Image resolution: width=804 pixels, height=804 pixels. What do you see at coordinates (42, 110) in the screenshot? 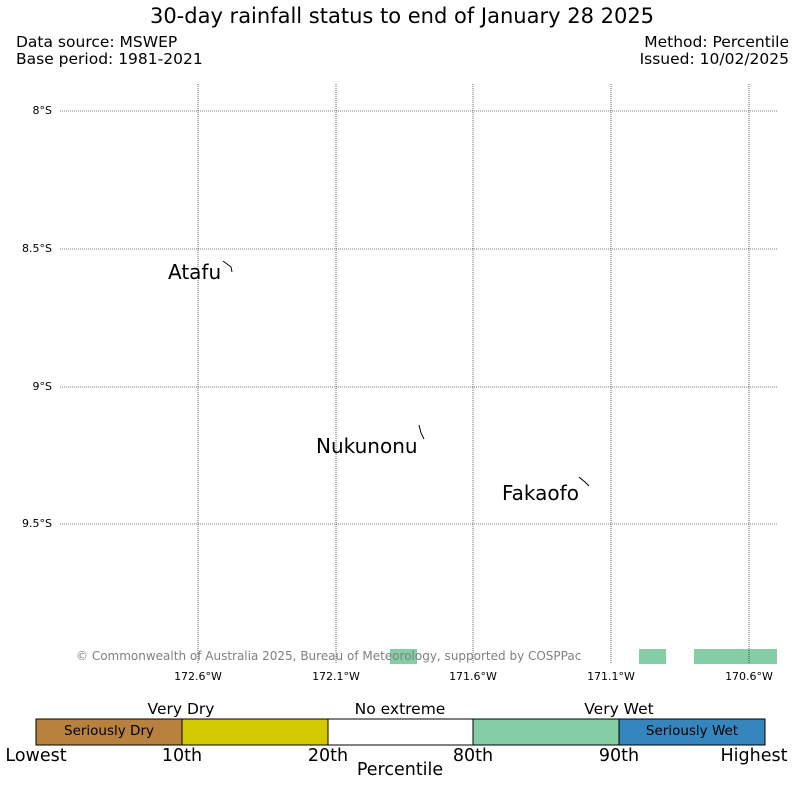
I see `lat-label: 8°S` at bounding box center [42, 110].